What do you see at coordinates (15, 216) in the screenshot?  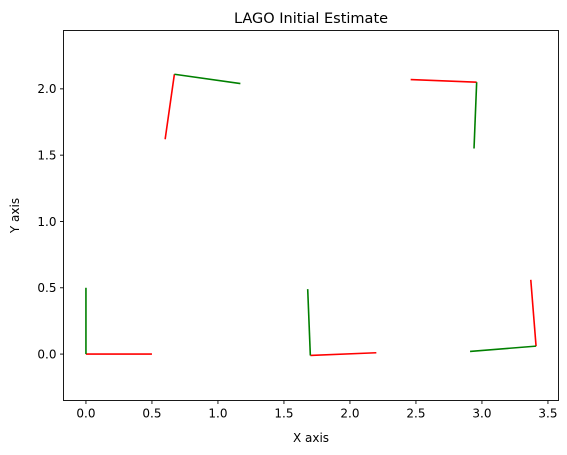 I see `y-axis-label: Y axis` at bounding box center [15, 216].